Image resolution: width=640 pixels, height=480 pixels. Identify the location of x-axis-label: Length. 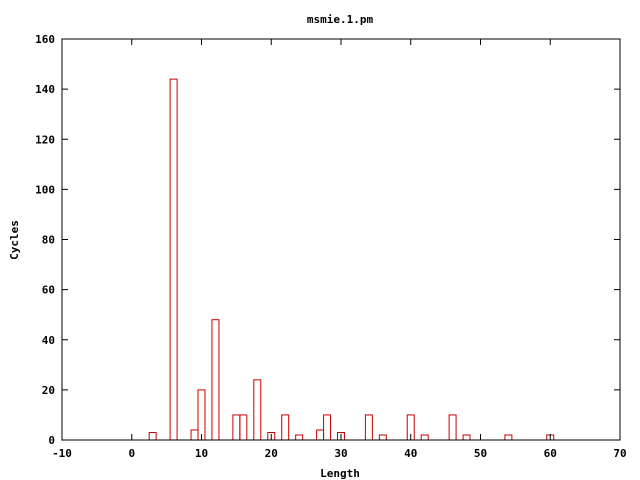
(340, 473).